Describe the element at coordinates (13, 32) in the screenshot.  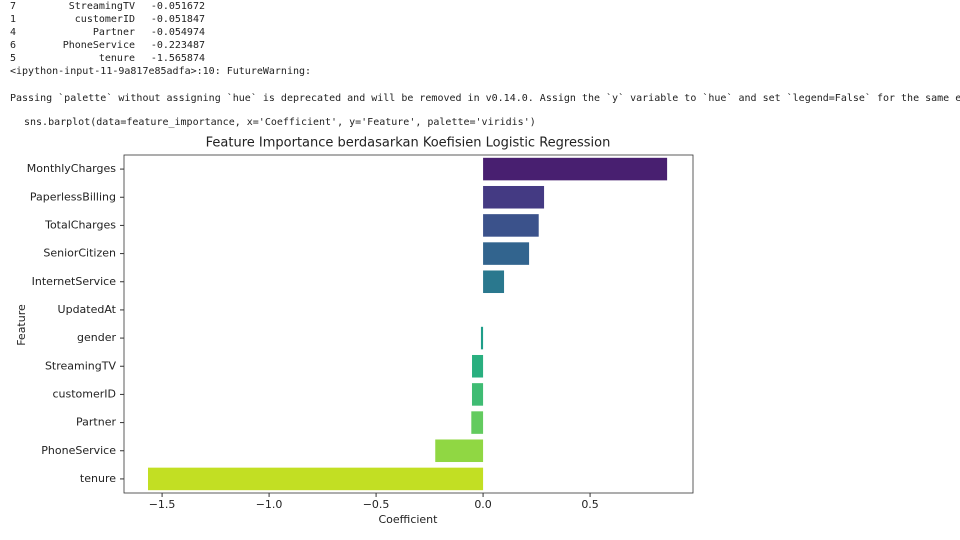
I see `output-cell: 4` at that location.